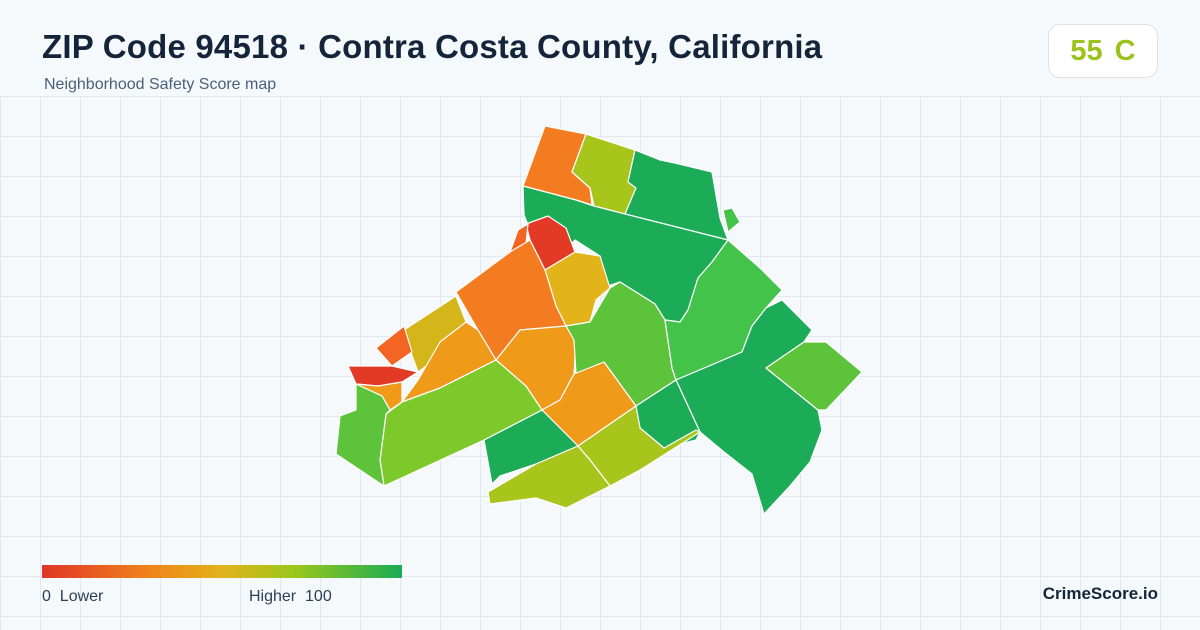 Image resolution: width=1200 pixels, height=630 pixels. What do you see at coordinates (160, 84) in the screenshot?
I see `page-subtitle: Neighborhood Safety Score map` at bounding box center [160, 84].